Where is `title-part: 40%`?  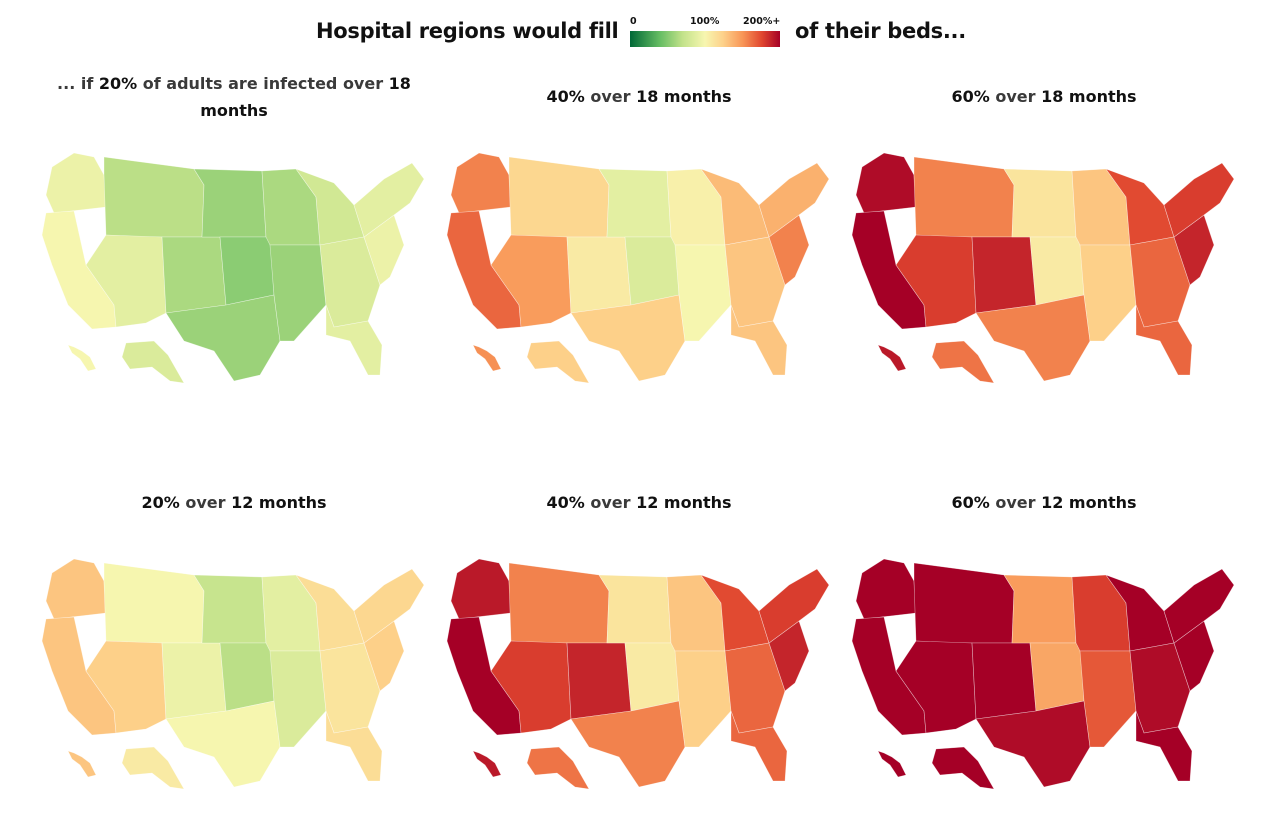
title-part: 40% is located at coordinates (565, 502).